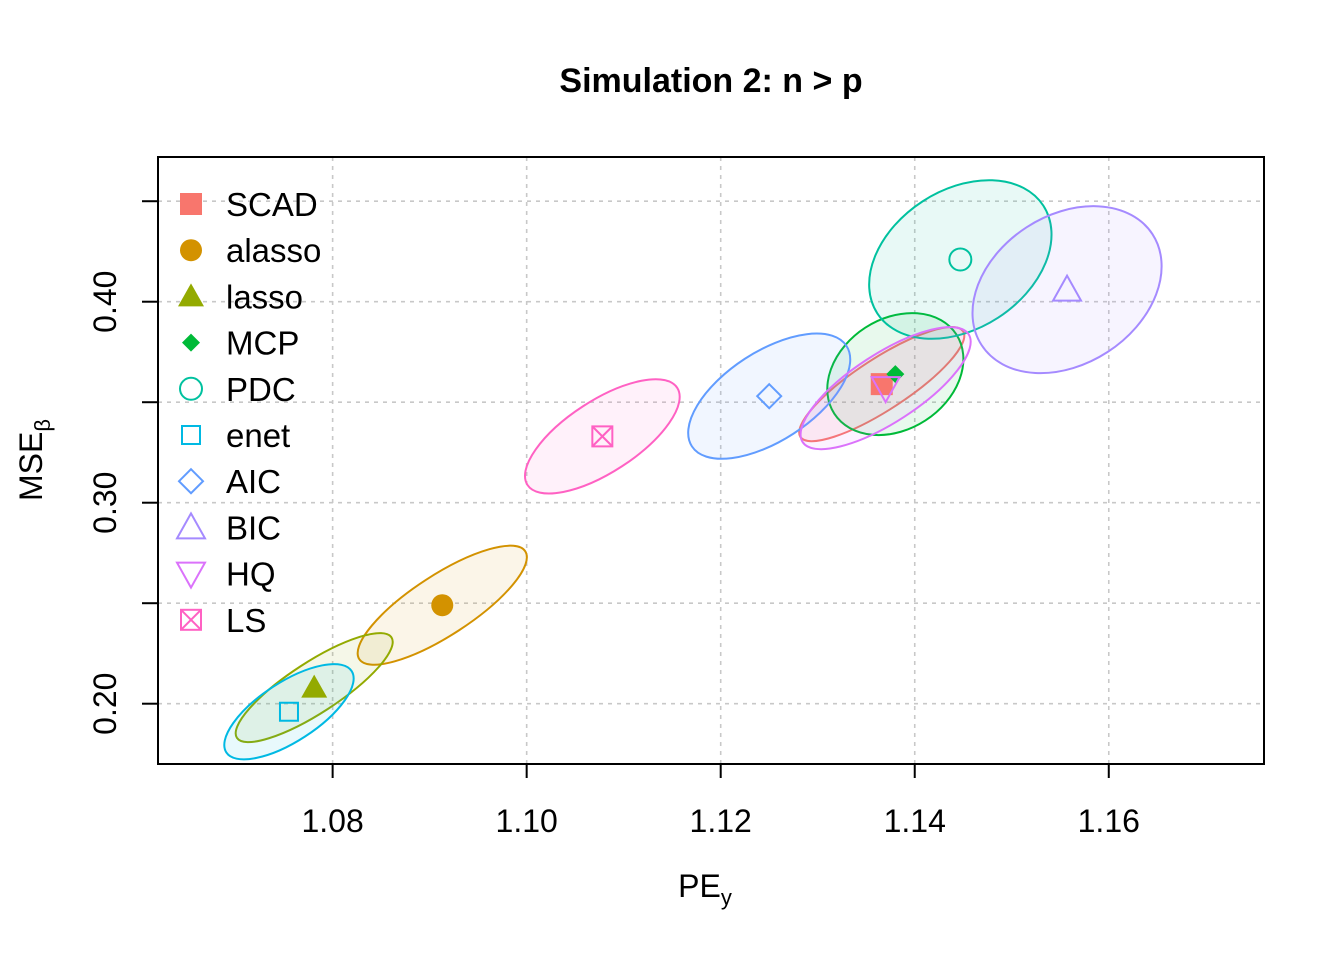 The width and height of the screenshot is (1344, 960). What do you see at coordinates (105, 503) in the screenshot?
I see `y-tick-label: 0.30` at bounding box center [105, 503].